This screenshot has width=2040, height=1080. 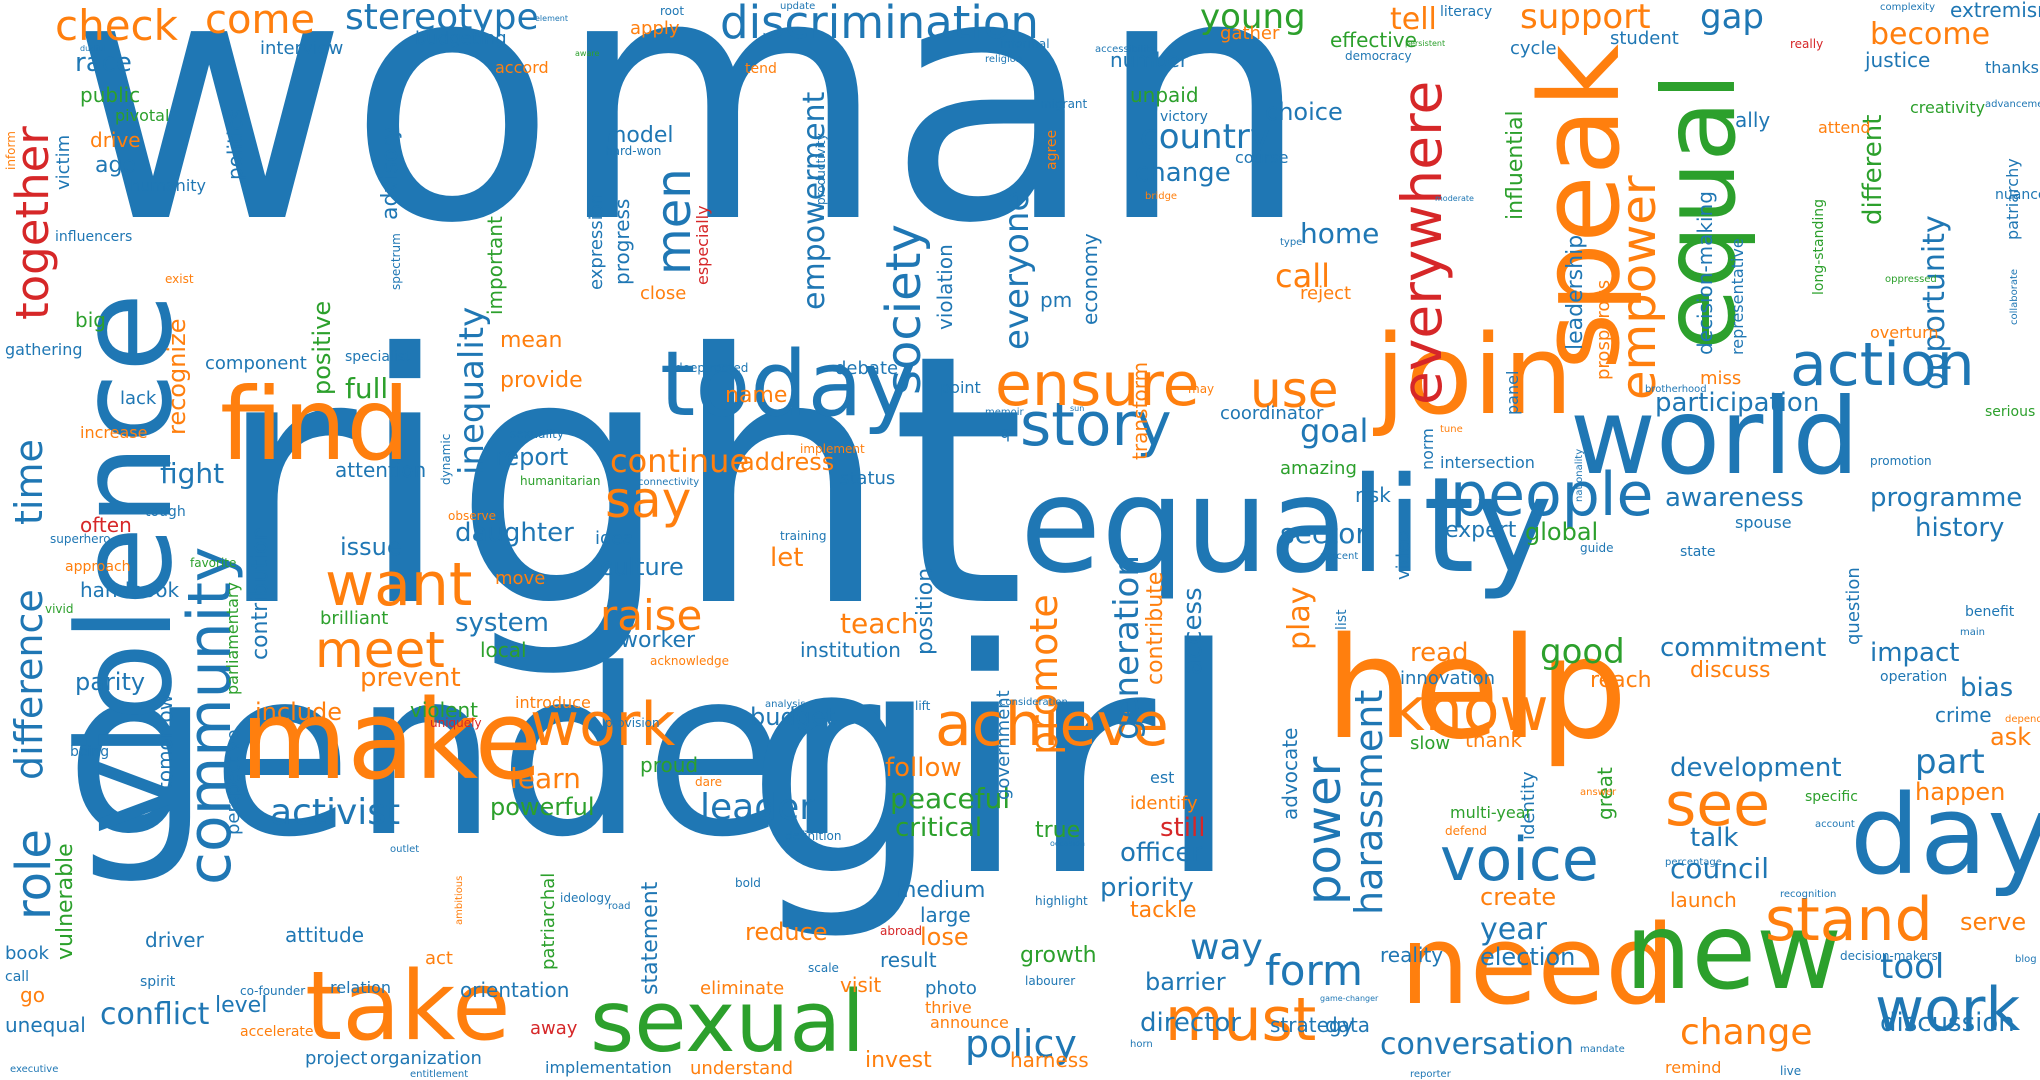 I want to click on cloud-word-strategy: strategy, so click(x=1312, y=1025).